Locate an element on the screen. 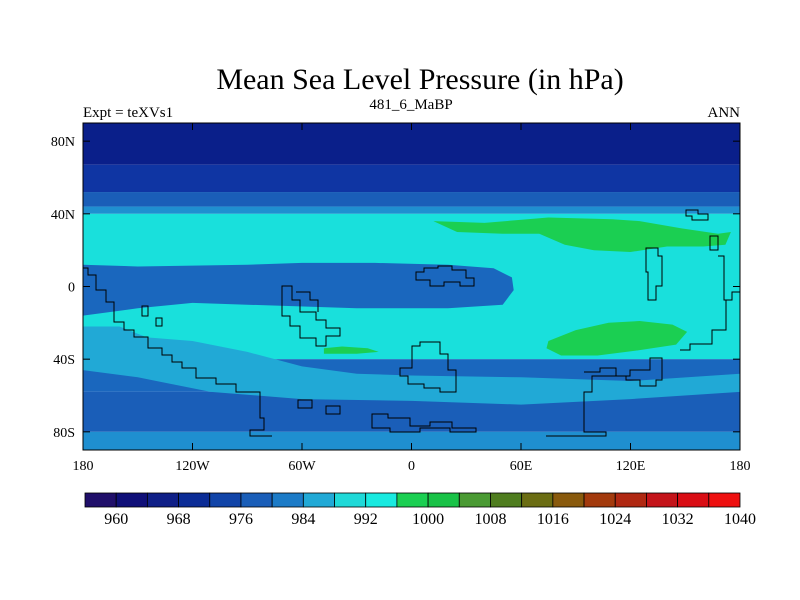 The height and width of the screenshot is (600, 800). y-tick-label-0: 80N is located at coordinates (63, 142).